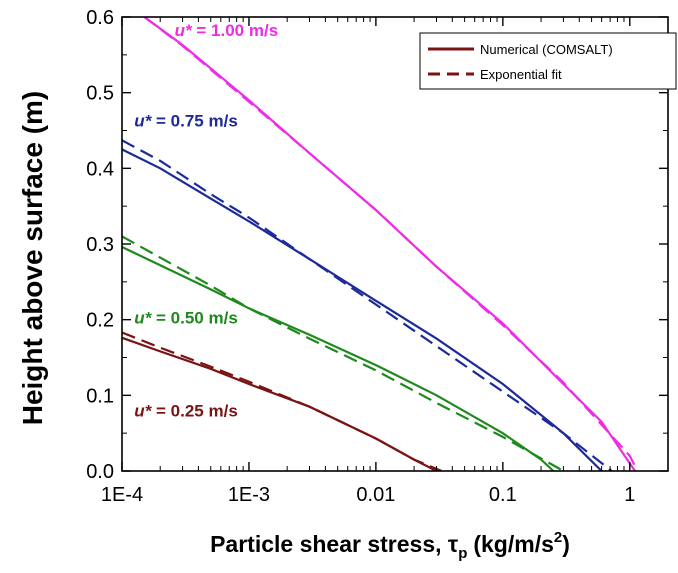 The image size is (678, 573). I want to click on x-axis-title: Particle shear stress, τp (kg/m/s2), so click(390, 545).